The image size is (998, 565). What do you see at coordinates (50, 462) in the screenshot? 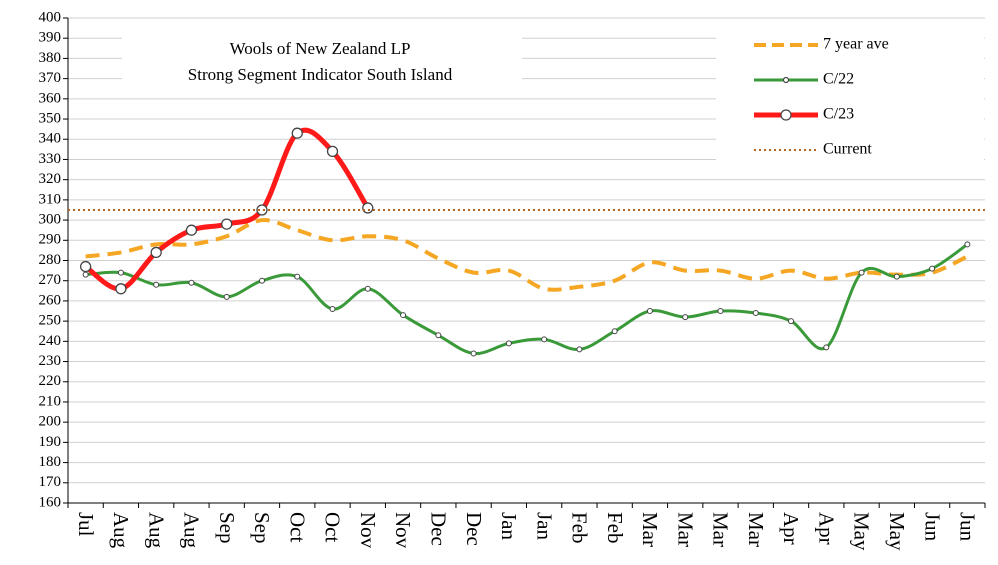
I see `y-tick-label: 180` at bounding box center [50, 462].